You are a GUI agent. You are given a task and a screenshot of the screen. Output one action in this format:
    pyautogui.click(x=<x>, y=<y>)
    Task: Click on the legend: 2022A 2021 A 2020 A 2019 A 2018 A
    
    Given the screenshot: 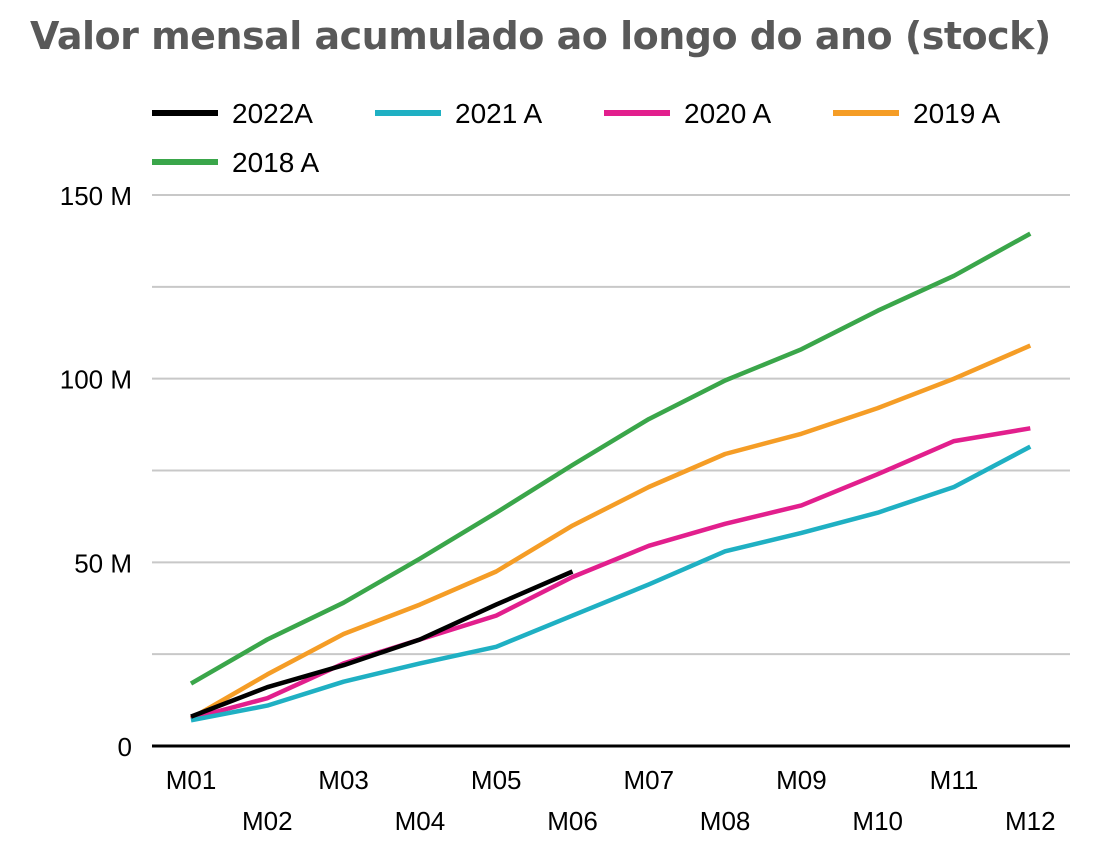 What is the action you would take?
    pyautogui.click(x=576, y=138)
    